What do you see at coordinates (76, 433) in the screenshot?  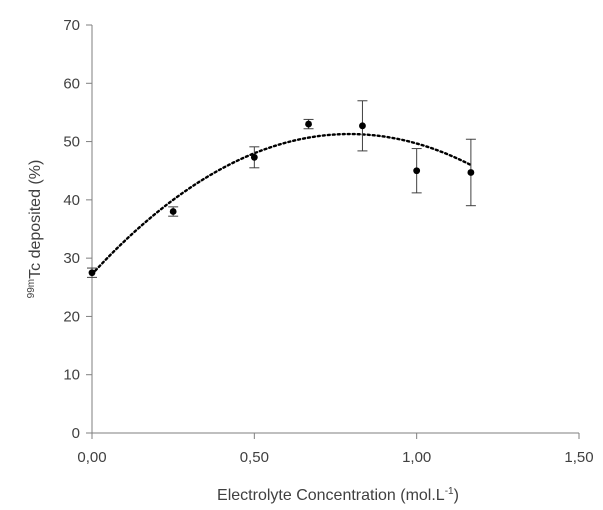 I see `y-tick-label: 0` at bounding box center [76, 433].